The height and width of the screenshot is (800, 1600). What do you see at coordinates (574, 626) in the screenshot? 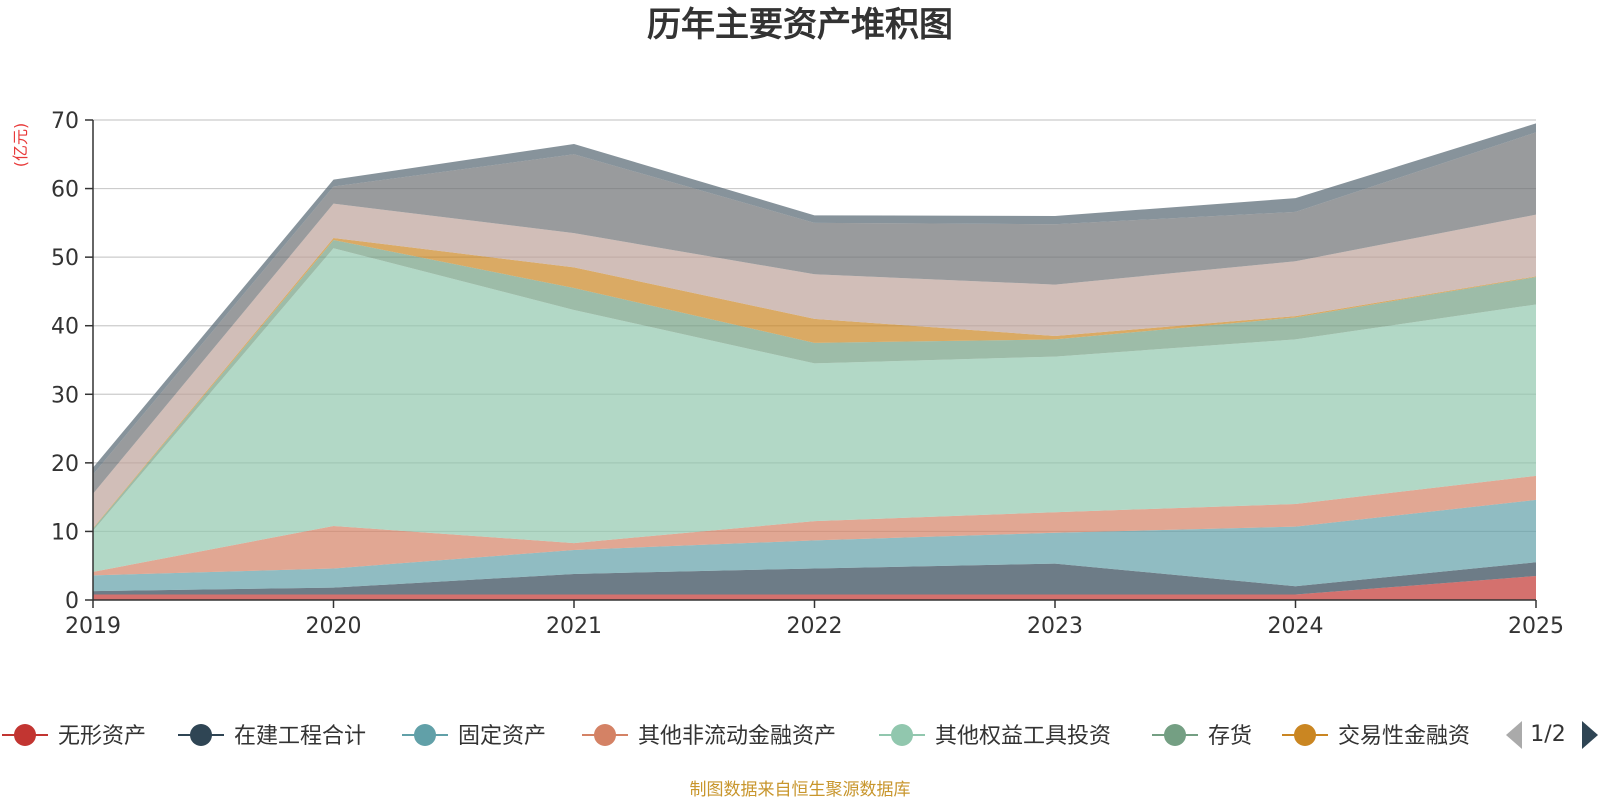
I see `x-tick-label: 2021` at bounding box center [574, 626].